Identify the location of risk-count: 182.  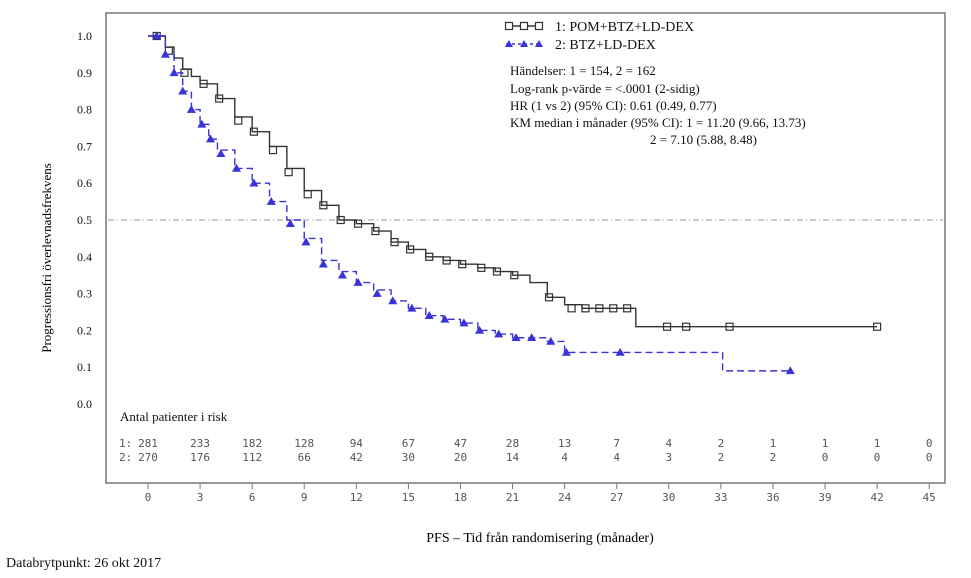
(252, 443).